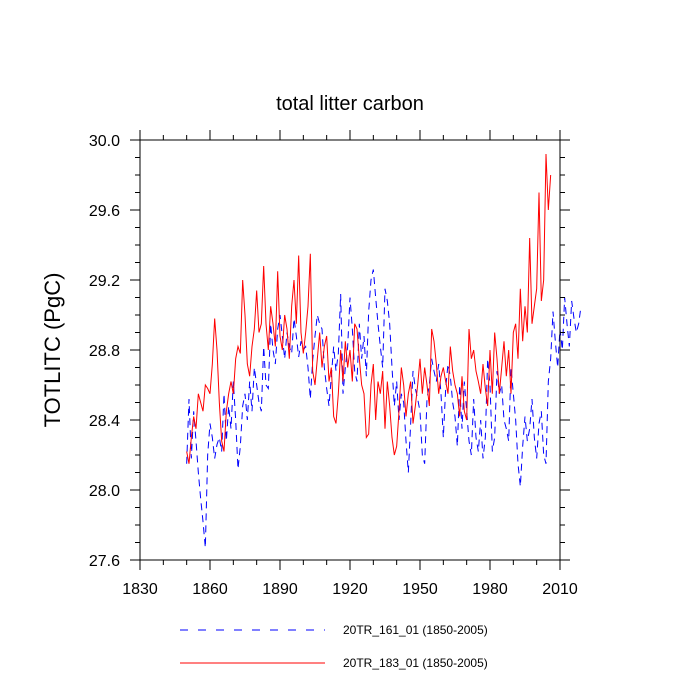 The height and width of the screenshot is (700, 700). Describe the element at coordinates (104, 281) in the screenshot. I see `y-tick-label: 29.2` at that location.